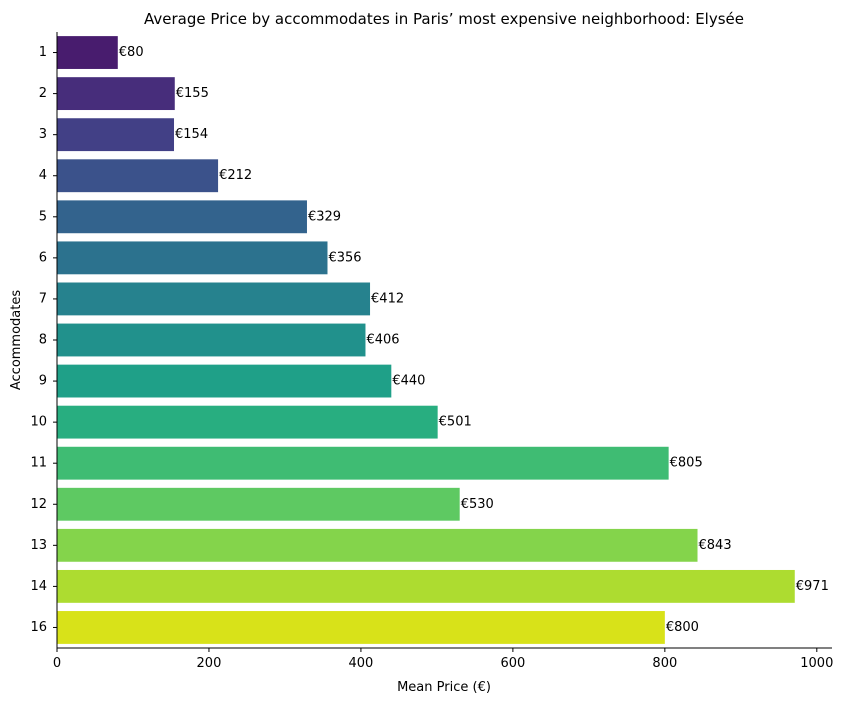 The image size is (844, 702). I want to click on x-tick-label: 800, so click(664, 663).